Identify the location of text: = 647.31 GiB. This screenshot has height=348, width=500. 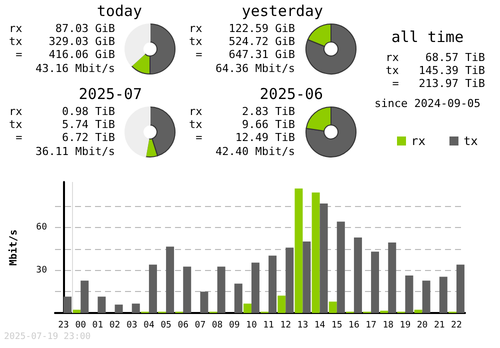
(244, 55).